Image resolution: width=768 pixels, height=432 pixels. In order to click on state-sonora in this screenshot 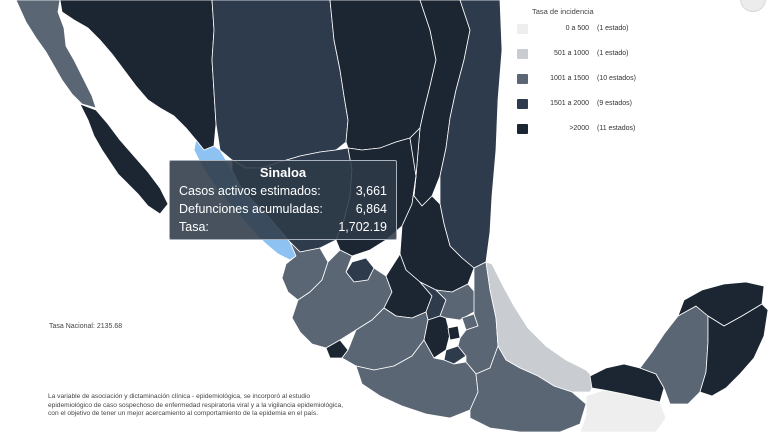, I will do `click(138, 75)`.